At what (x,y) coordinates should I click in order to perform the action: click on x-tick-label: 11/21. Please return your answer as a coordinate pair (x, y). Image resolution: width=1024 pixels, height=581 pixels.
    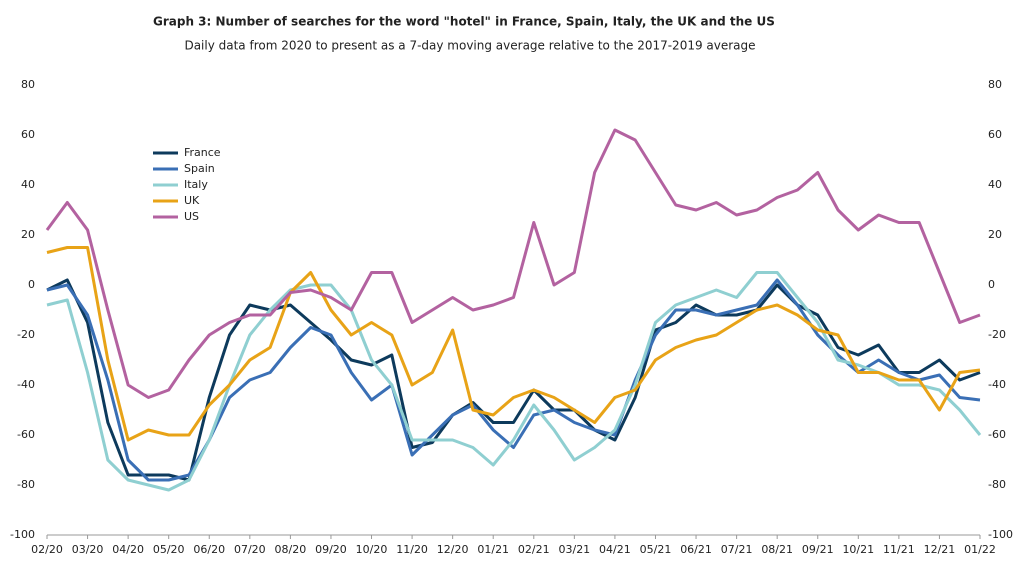
    Looking at the image, I should click on (899, 549).